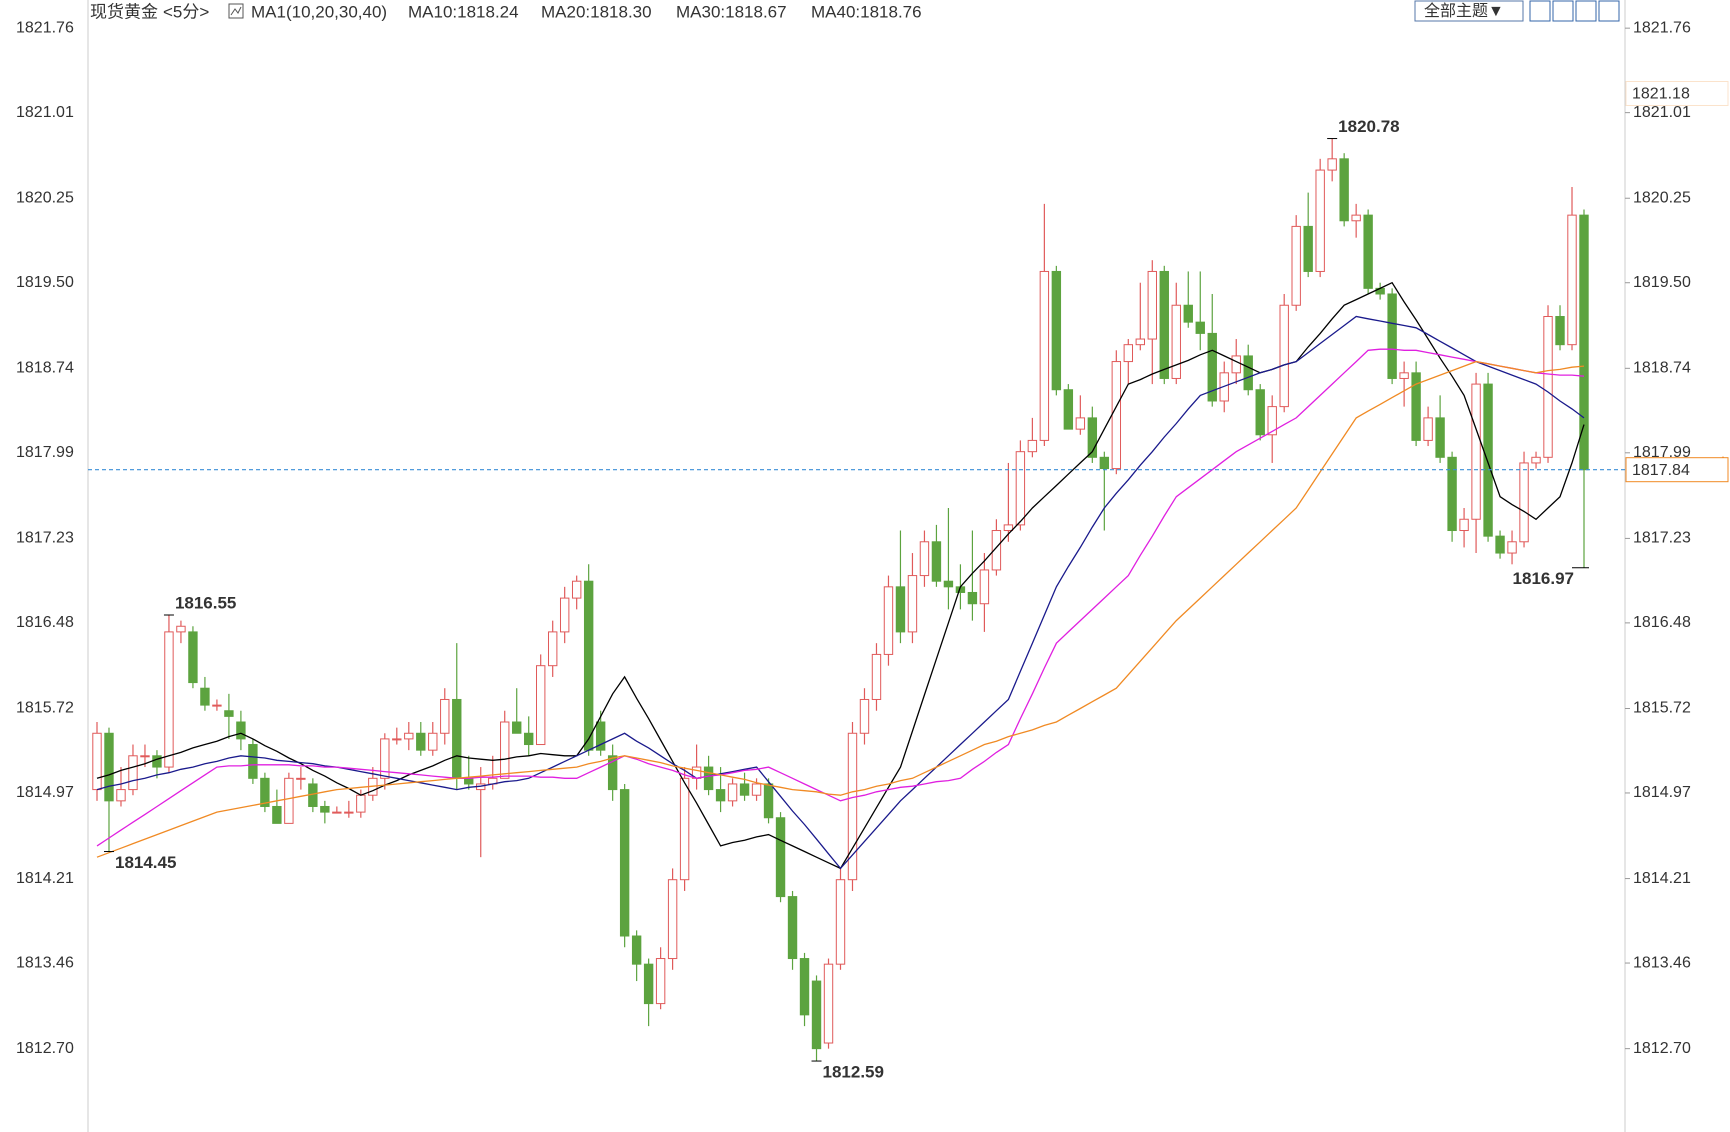 This screenshot has width=1730, height=1132. I want to click on theme-button, so click(1469, 11).